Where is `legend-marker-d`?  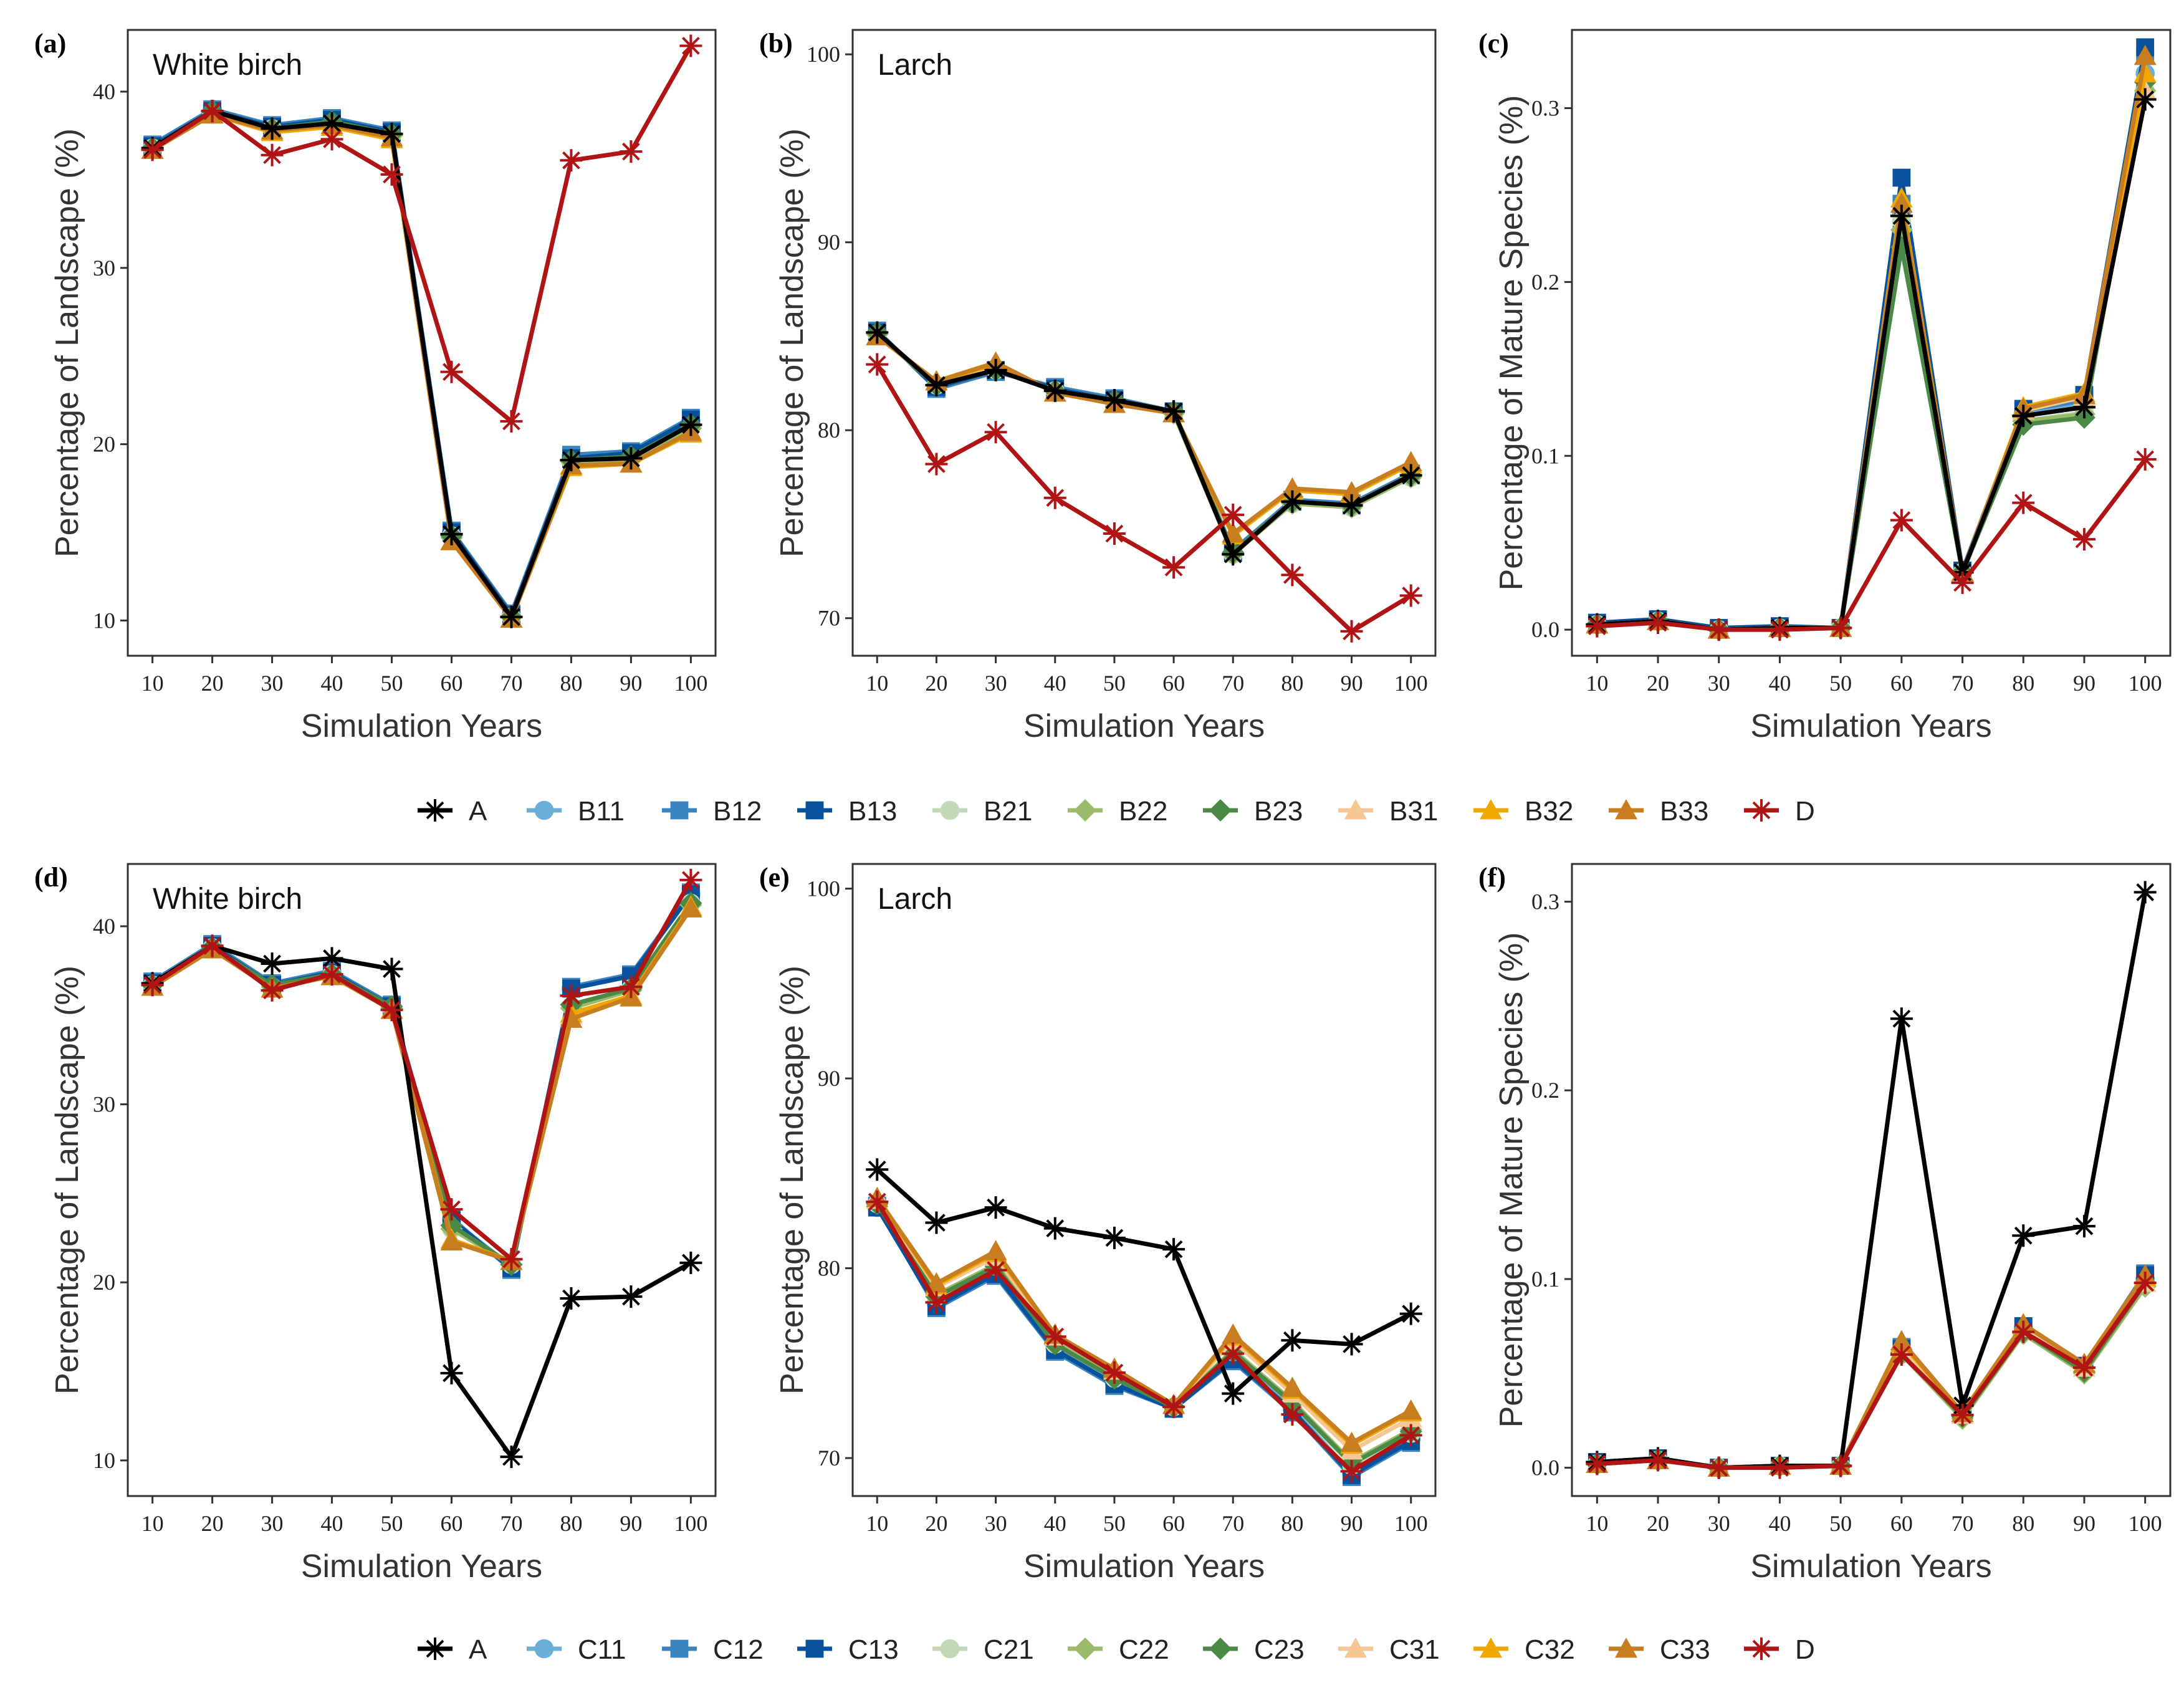 legend-marker-d is located at coordinates (1762, 810).